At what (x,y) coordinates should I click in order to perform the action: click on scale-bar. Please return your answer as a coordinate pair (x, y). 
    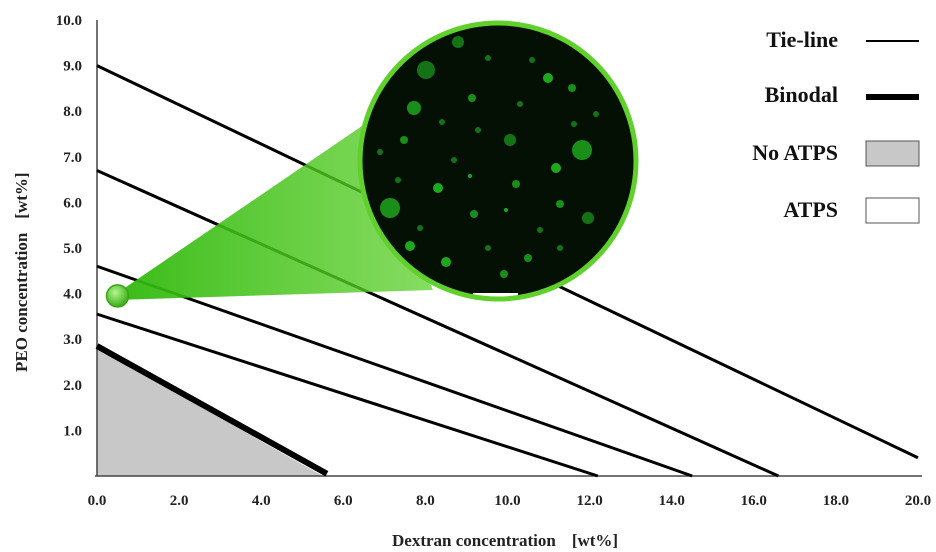
    Looking at the image, I should click on (495, 295).